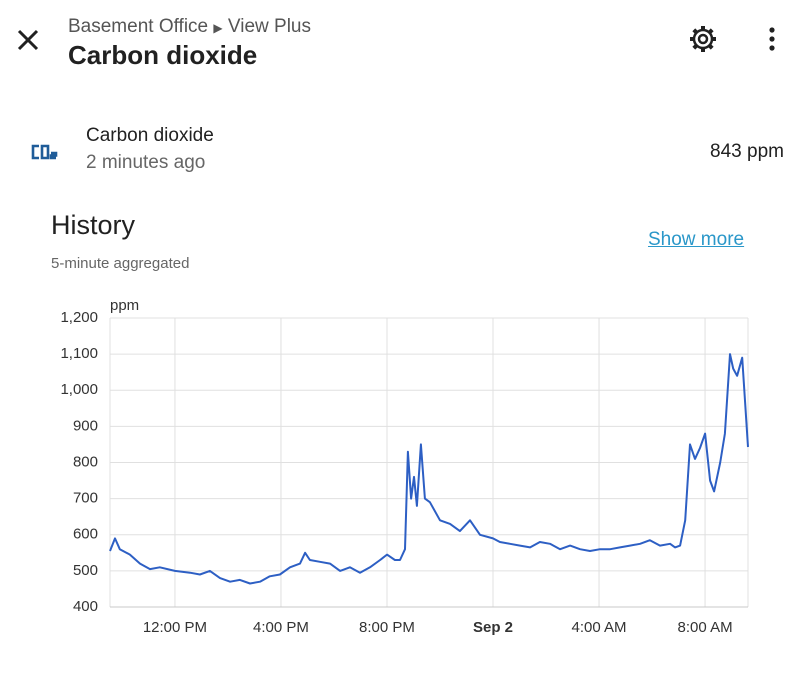  What do you see at coordinates (705, 627) in the screenshot?
I see `x-tick-label: 8:00 AM` at bounding box center [705, 627].